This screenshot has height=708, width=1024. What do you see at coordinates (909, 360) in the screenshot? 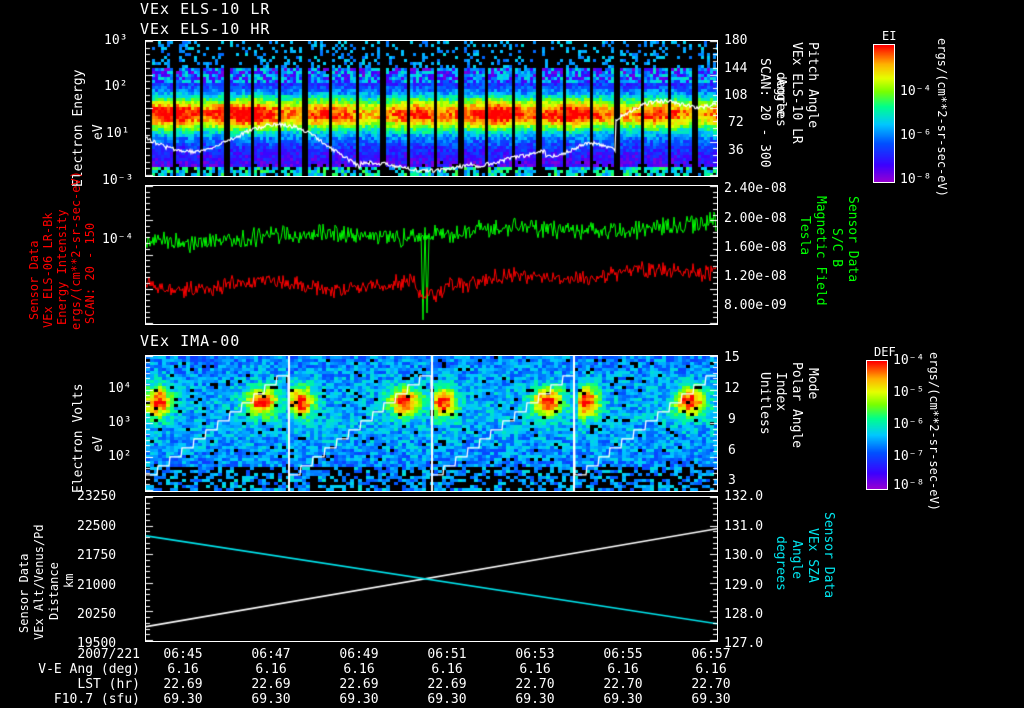
I see `def-colorbar-tick-0: 10⁻⁴` at bounding box center [909, 360].